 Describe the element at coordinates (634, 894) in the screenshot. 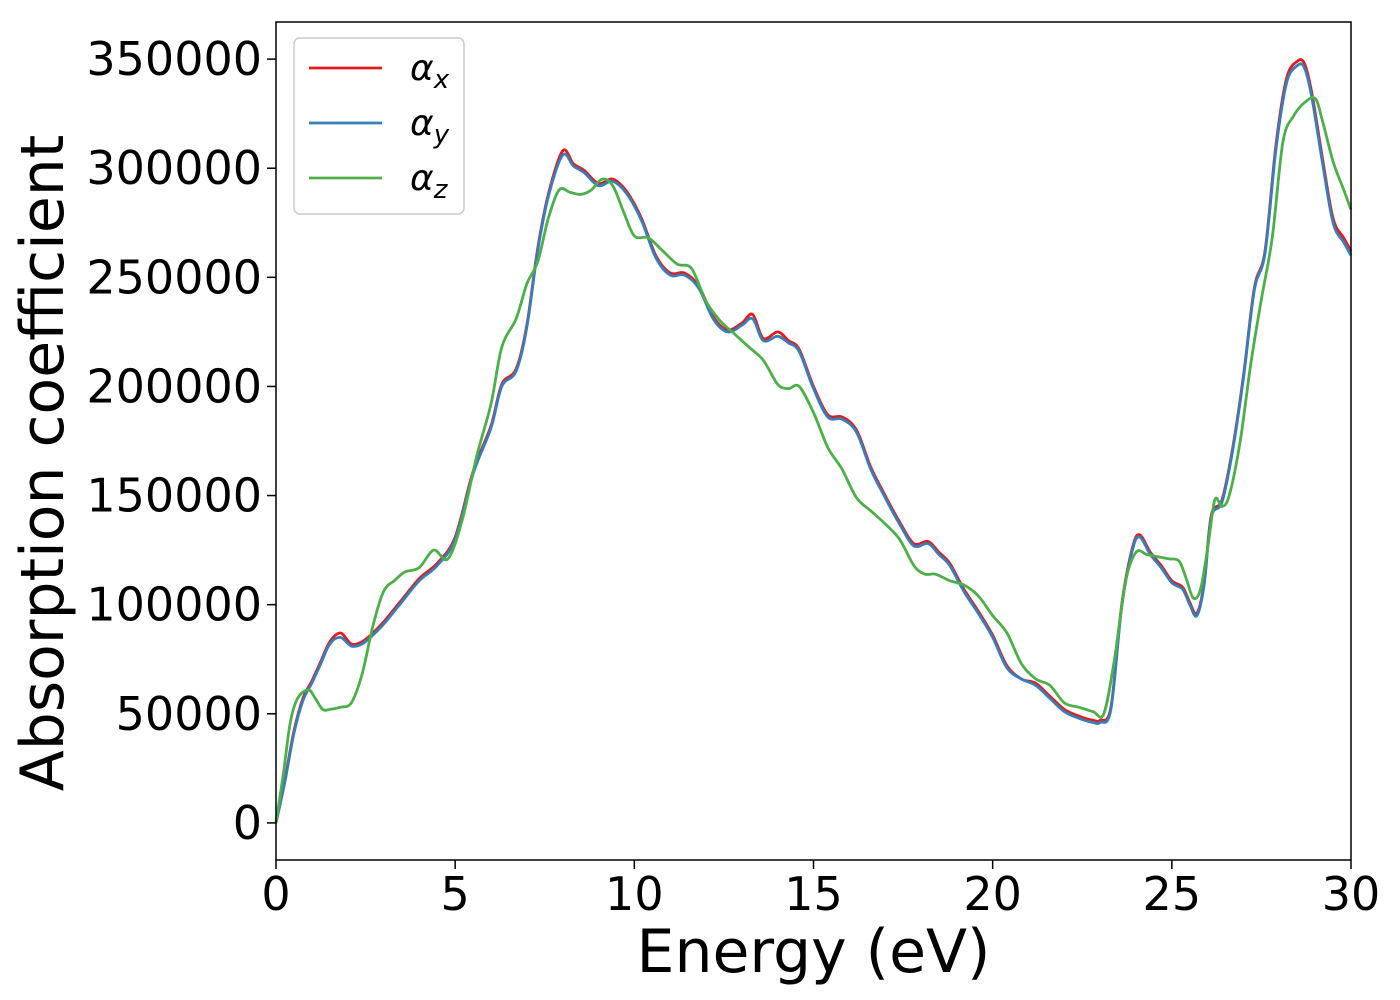

I see `x-tick-label: 10` at that location.